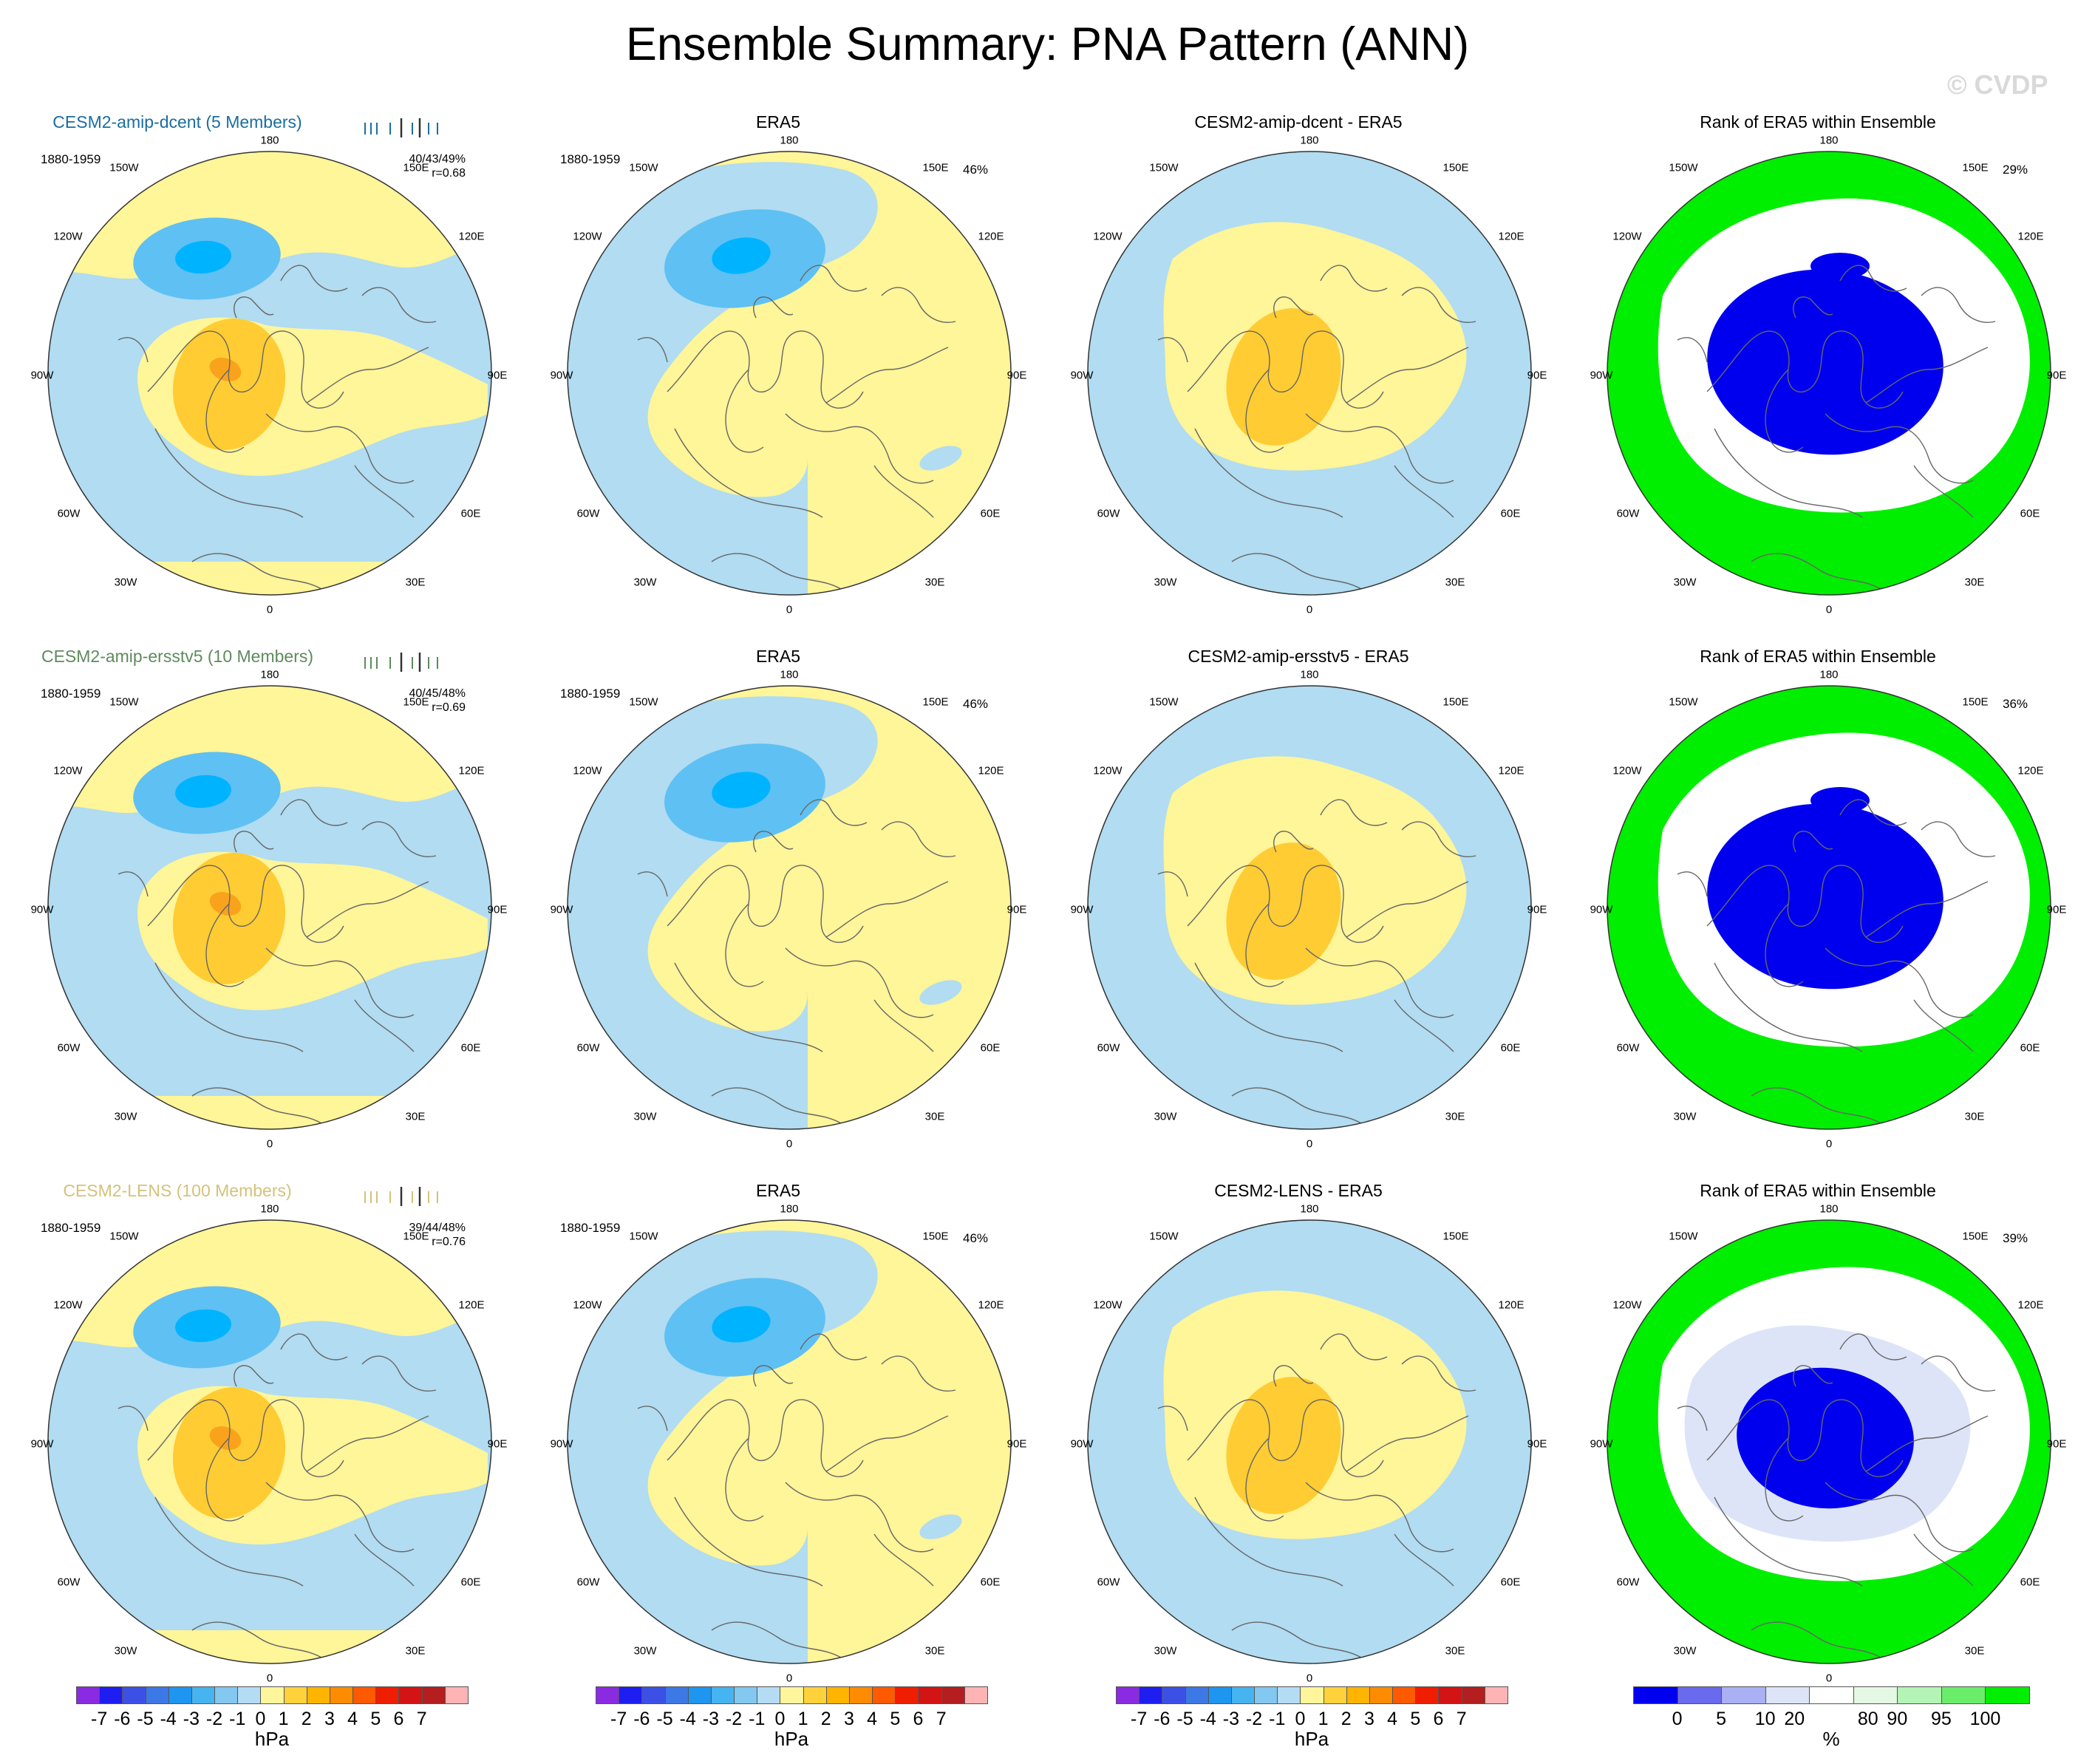  I want to click on longitude-label: 120E, so click(471, 770).